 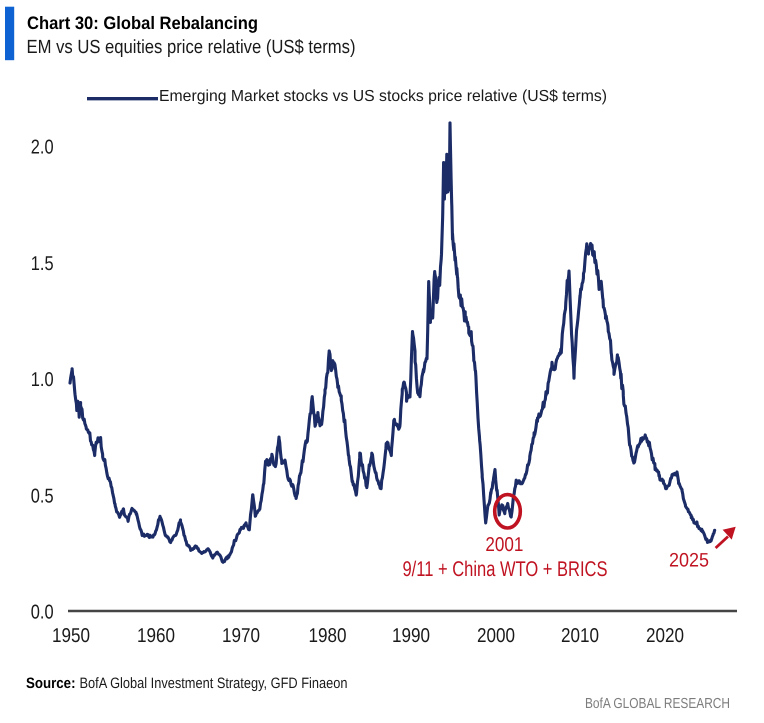 What do you see at coordinates (51, 683) in the screenshot?
I see `svg-text: Source:` at bounding box center [51, 683].